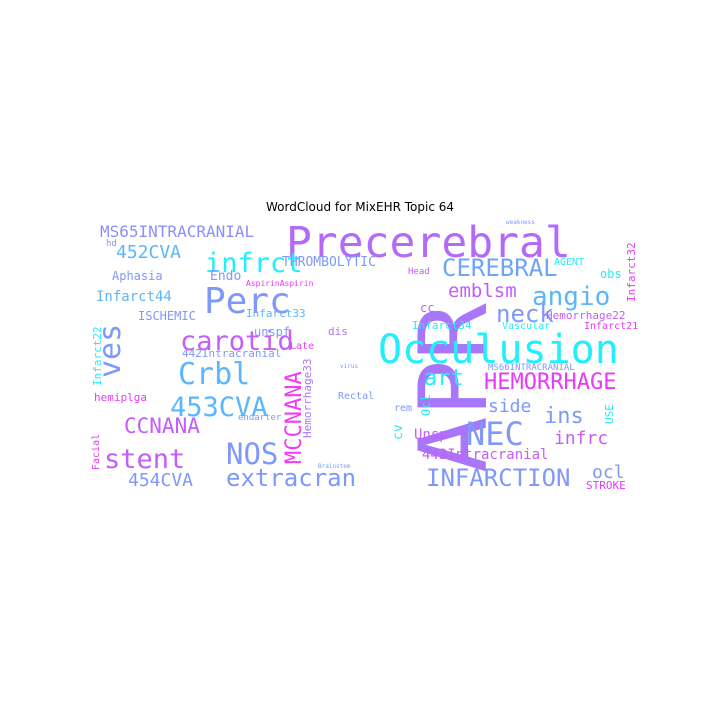 The image size is (720, 720). What do you see at coordinates (427, 308) in the screenshot?
I see `word-cc: cc` at bounding box center [427, 308].